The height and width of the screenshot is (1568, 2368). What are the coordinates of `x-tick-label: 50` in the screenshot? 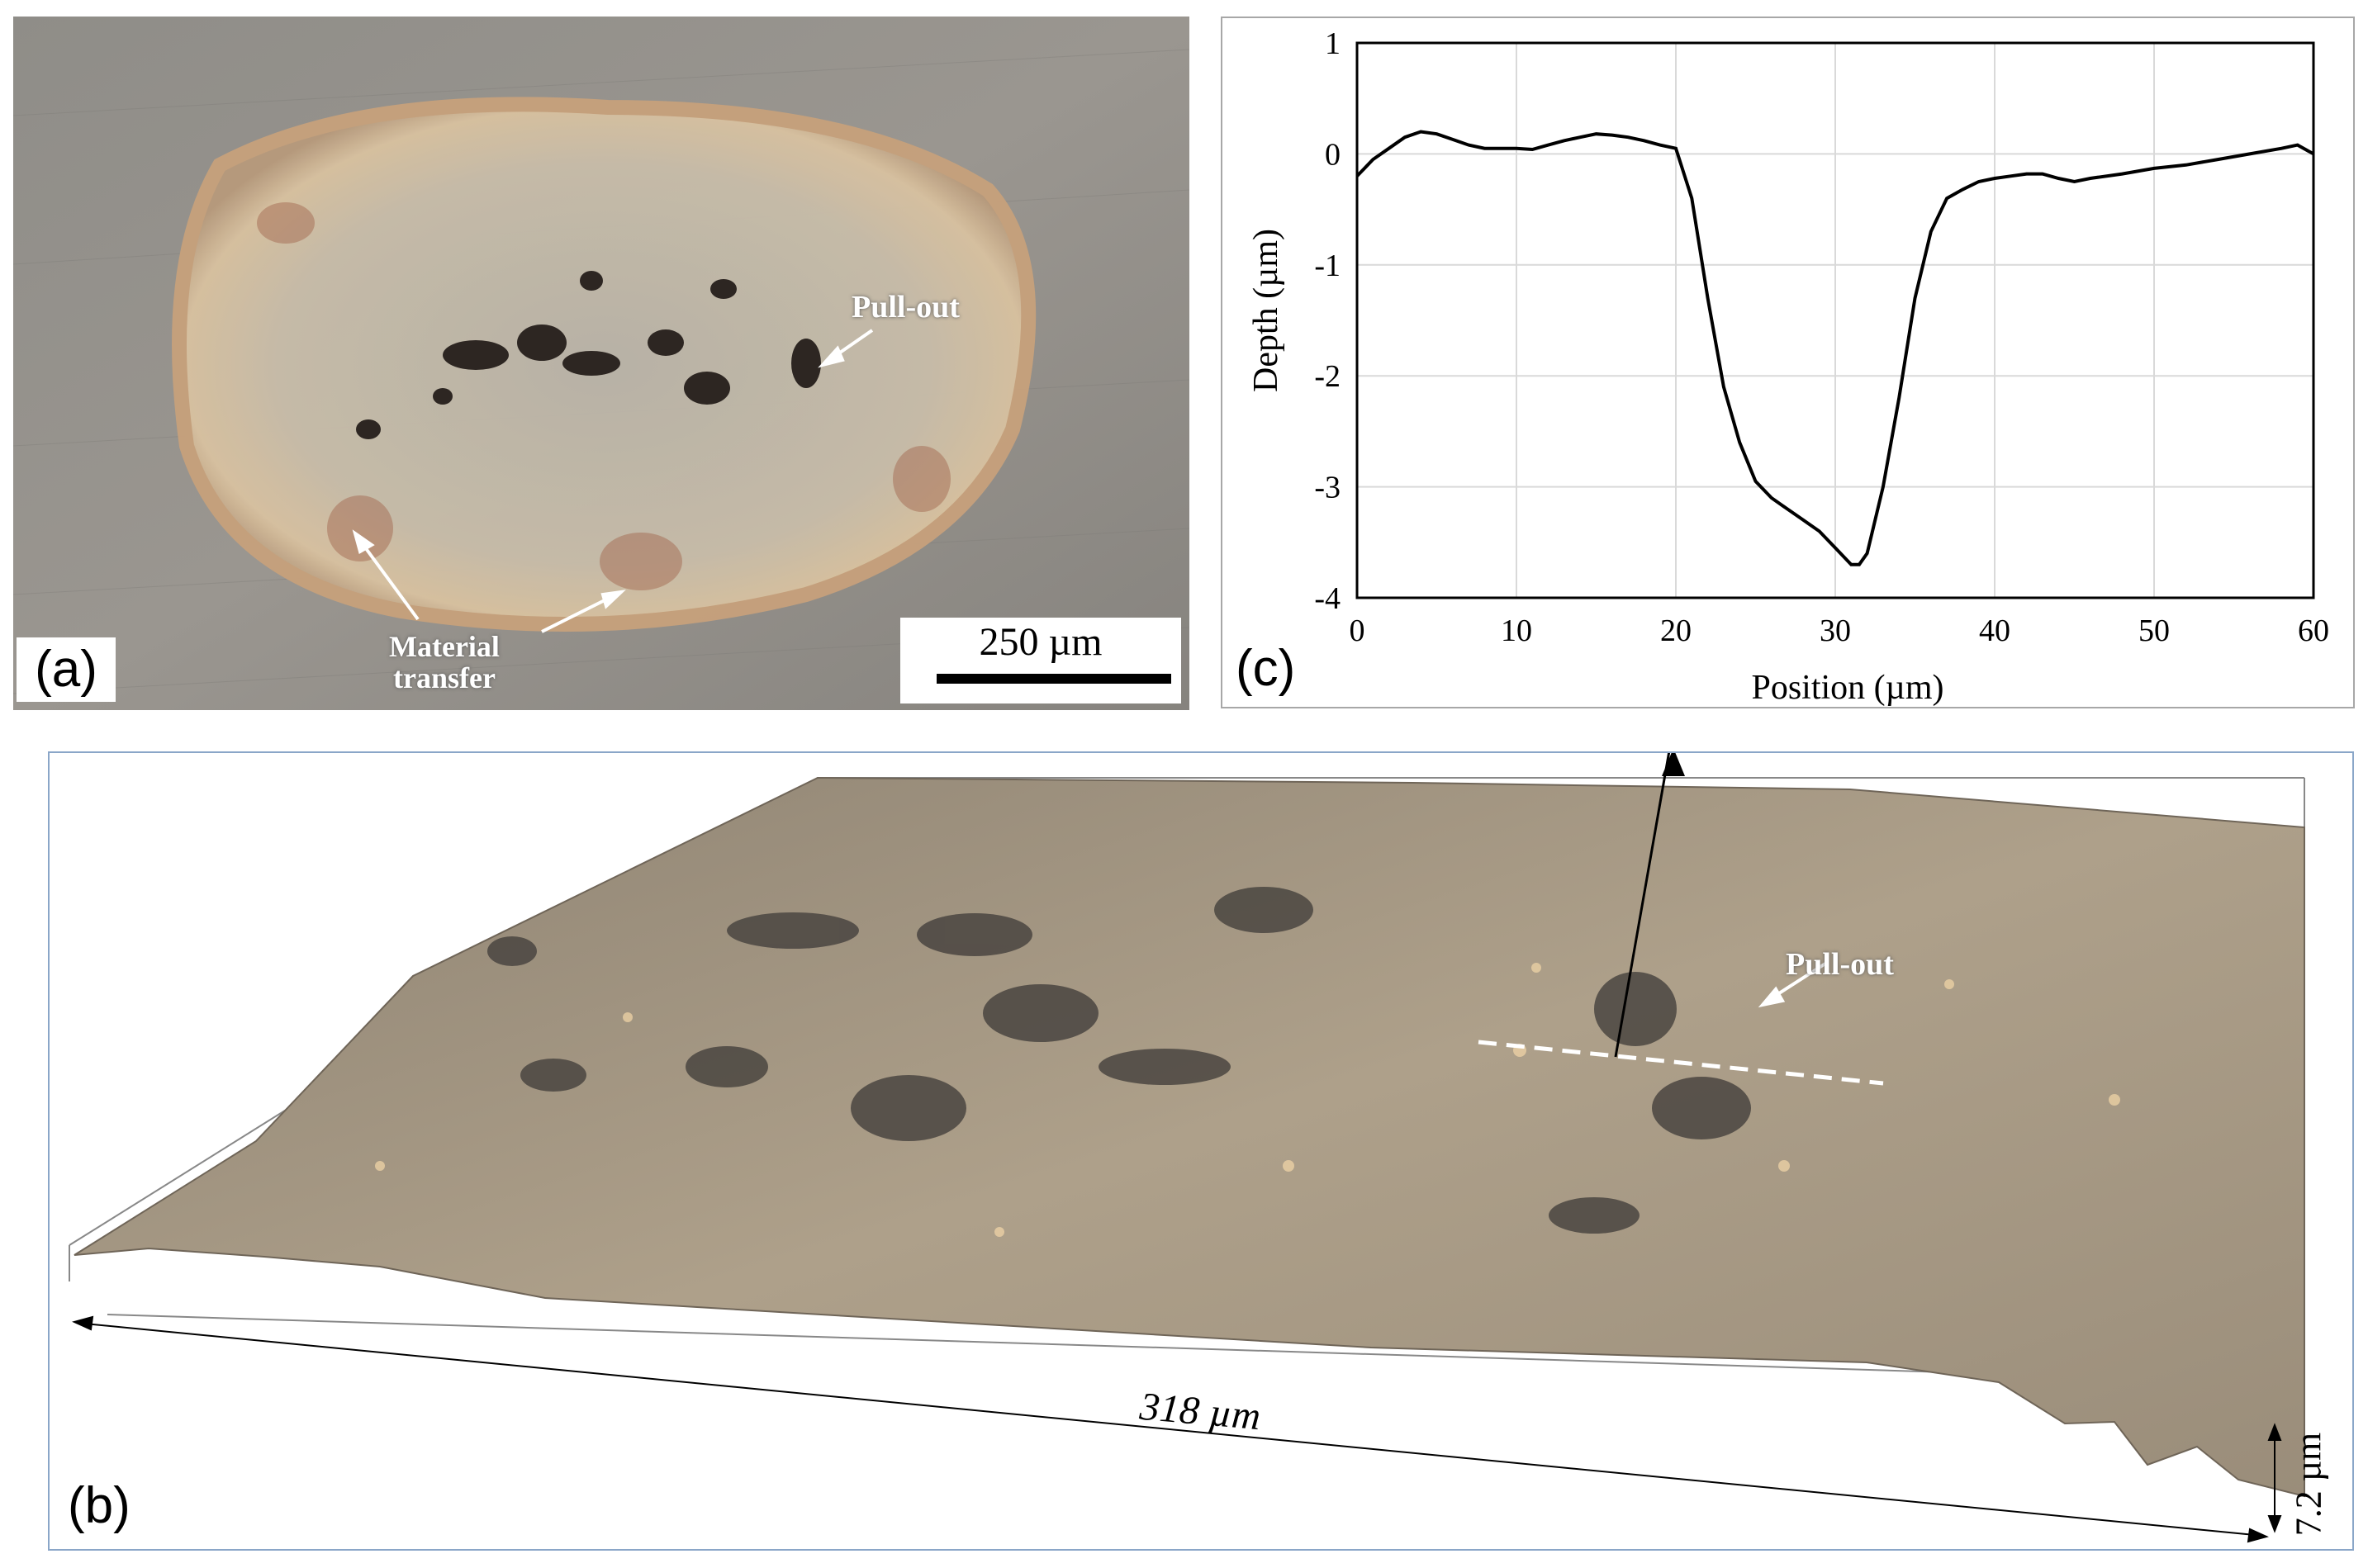 It's located at (2154, 630).